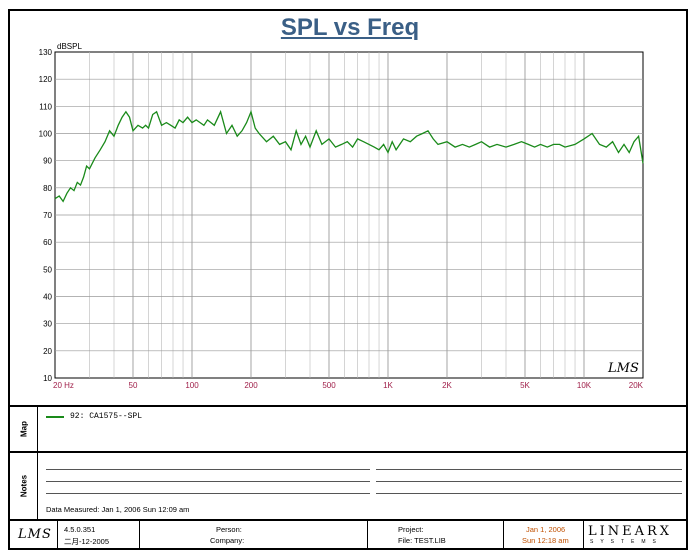  I want to click on x-tick-label: 50, so click(133, 385).